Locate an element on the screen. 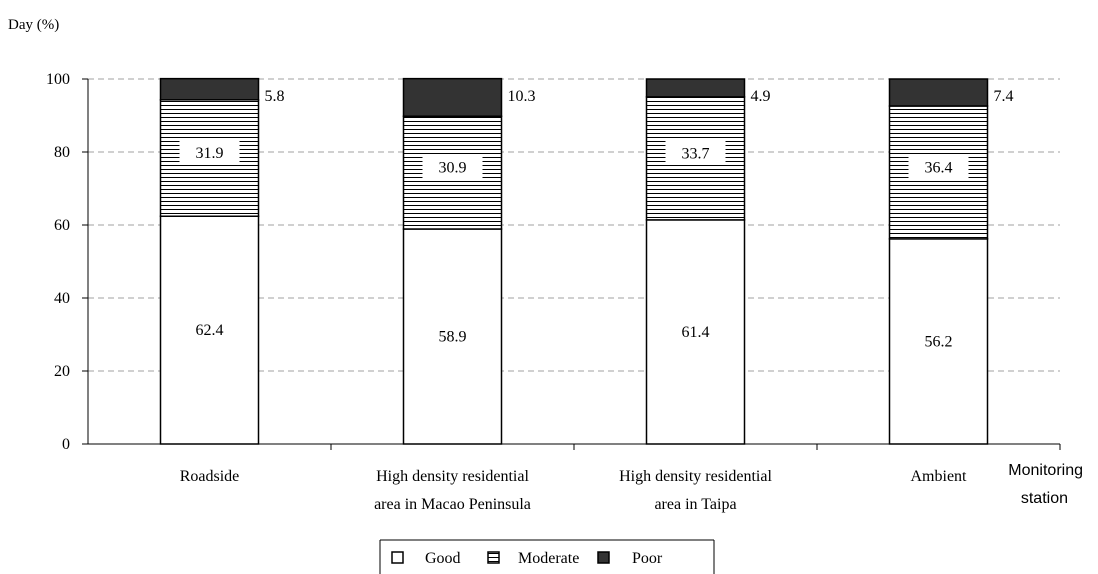  y-tick-label: 40 is located at coordinates (62, 298).